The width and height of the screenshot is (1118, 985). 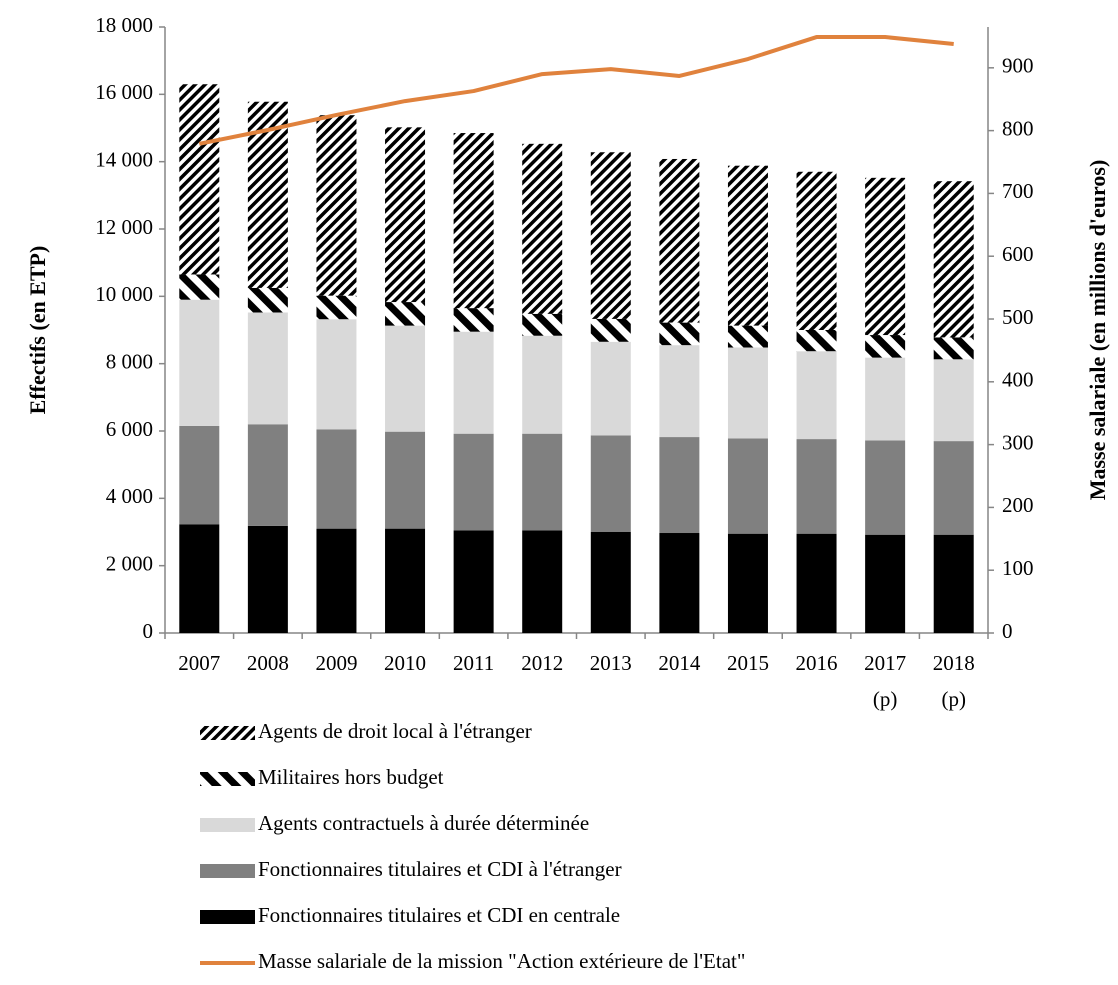 What do you see at coordinates (423, 823) in the screenshot?
I see `legend-label: Agents contractuels à durée déterminée` at bounding box center [423, 823].